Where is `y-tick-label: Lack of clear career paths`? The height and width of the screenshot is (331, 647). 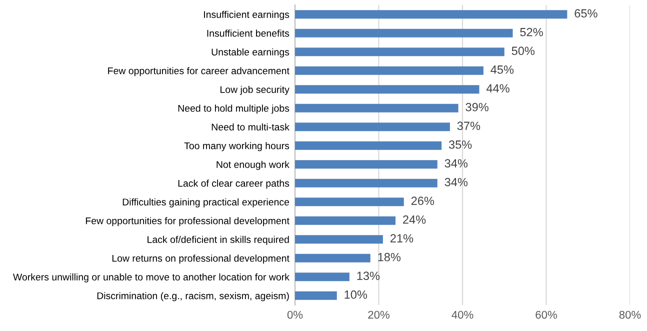
y-tick-label: Lack of clear career paths is located at coordinates (234, 184).